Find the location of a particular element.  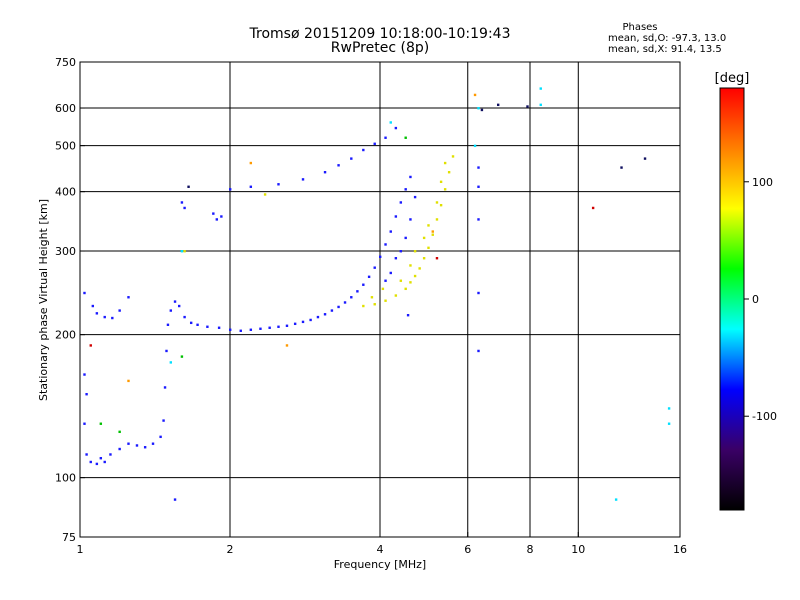

phase-stats-x: mean, sd,X: 91.4, 13.5 is located at coordinates (665, 49).